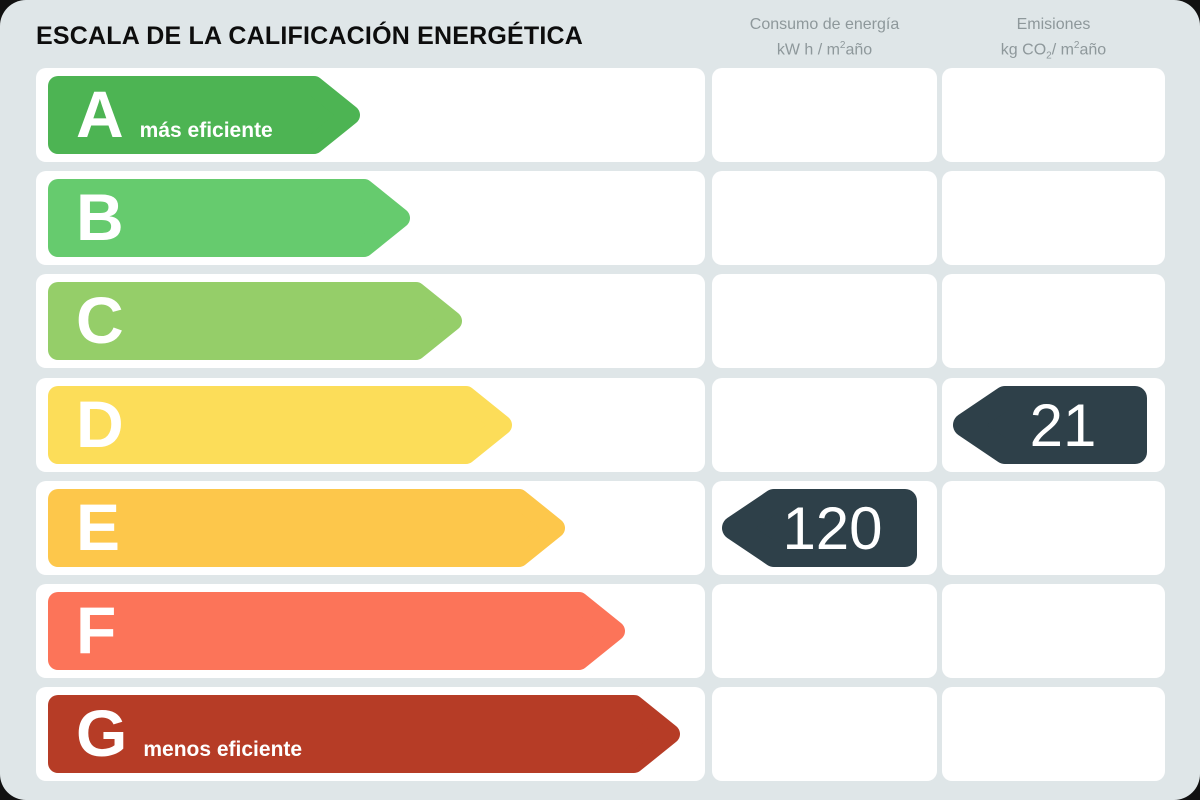  What do you see at coordinates (824, 218) in the screenshot?
I see `consumption-cell-b` at bounding box center [824, 218].